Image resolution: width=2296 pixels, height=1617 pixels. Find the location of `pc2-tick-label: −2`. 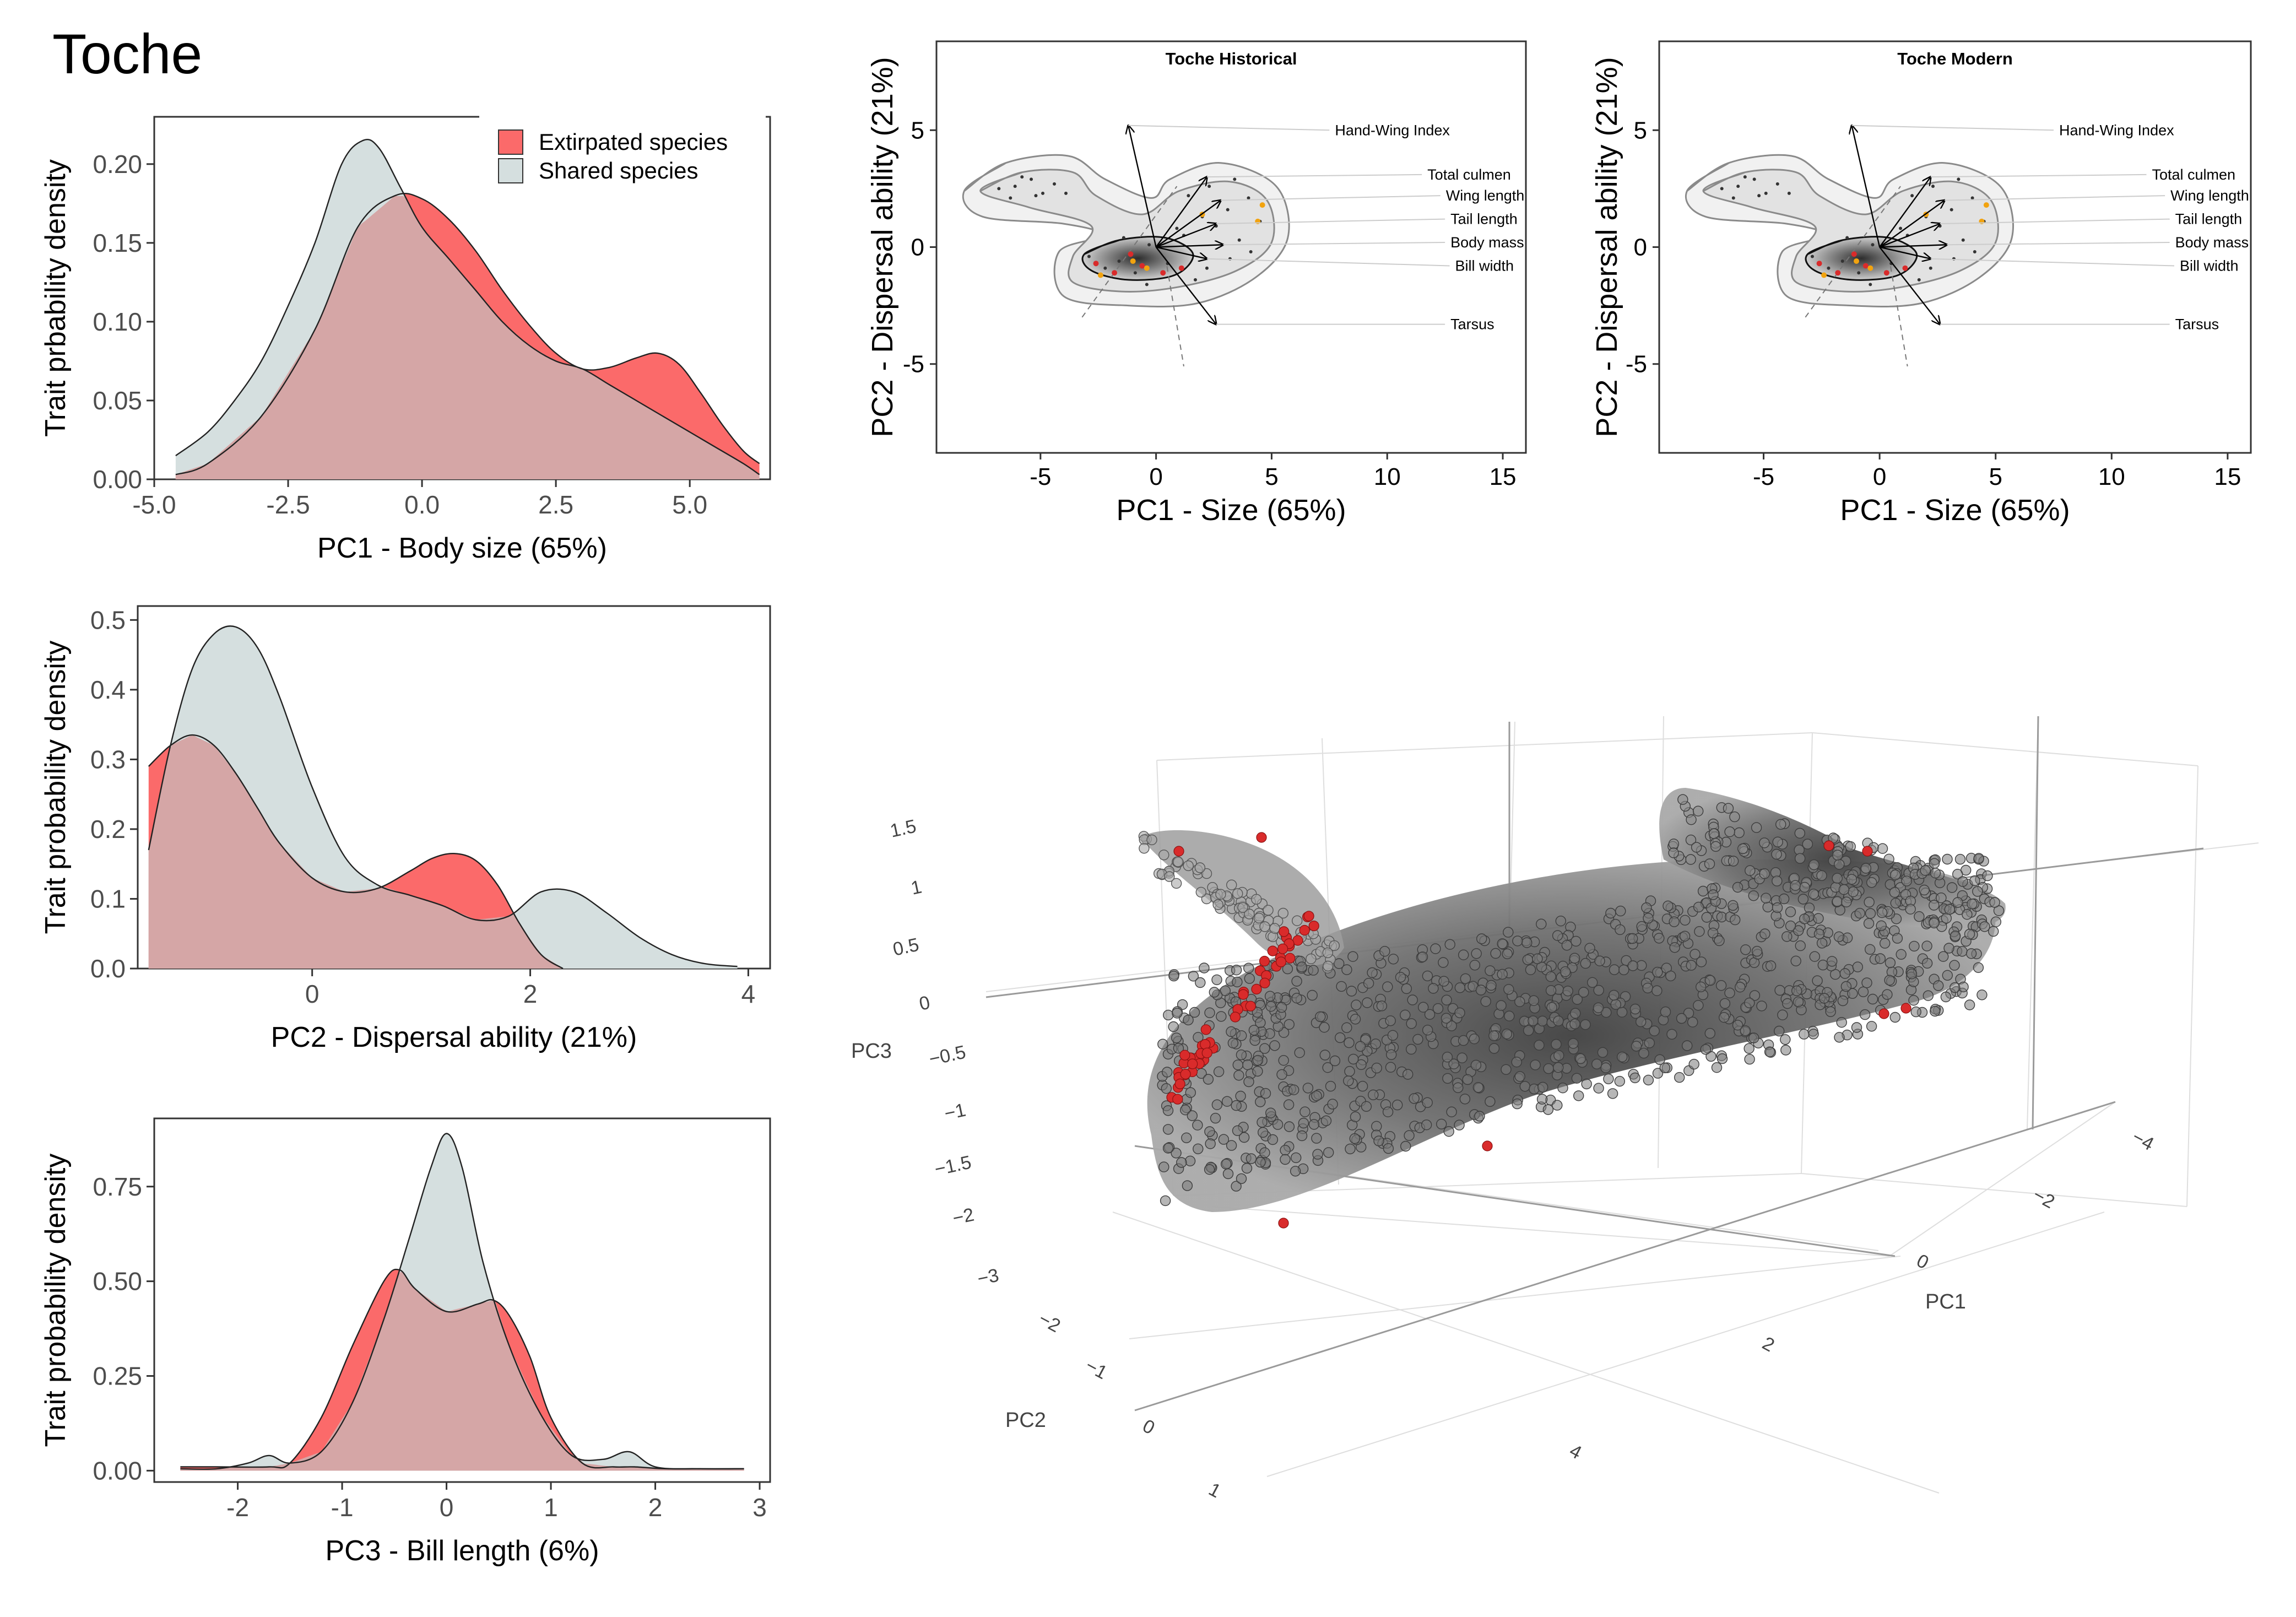

pc2-tick-label: −2 is located at coordinates (1049, 1322).